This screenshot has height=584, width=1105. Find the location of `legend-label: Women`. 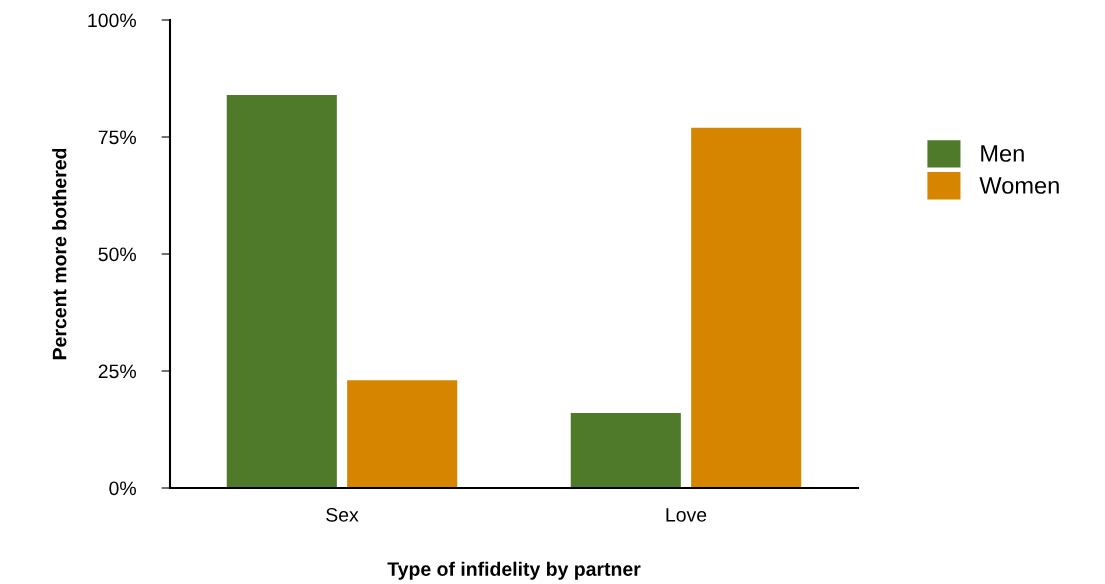

legend-label: Women is located at coordinates (1019, 185).